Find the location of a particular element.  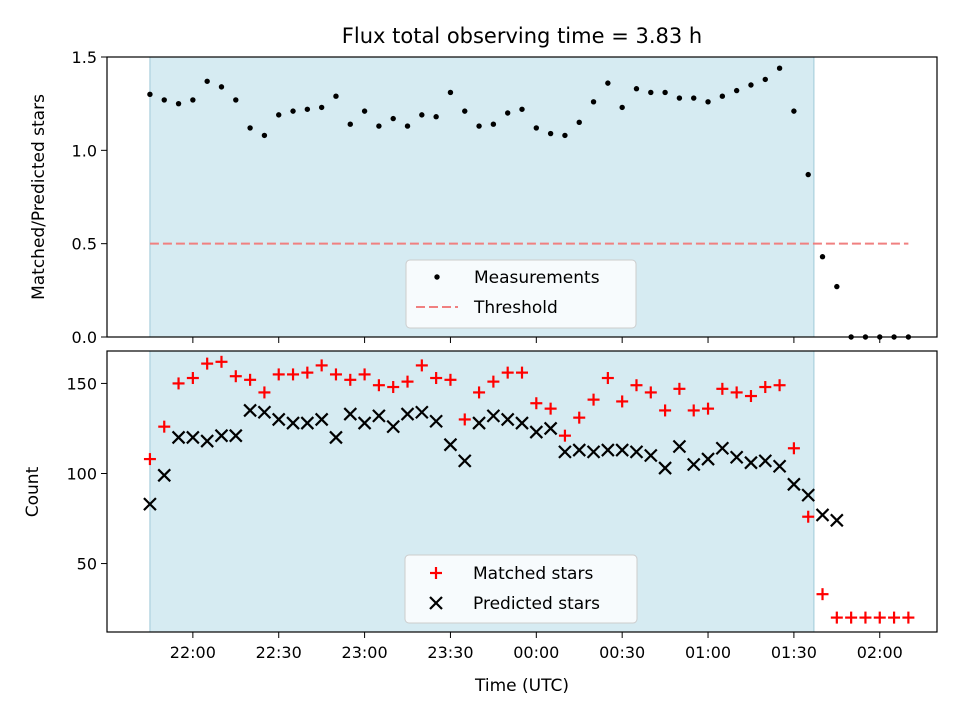

x-tick-label: 22:30 is located at coordinates (279, 652).